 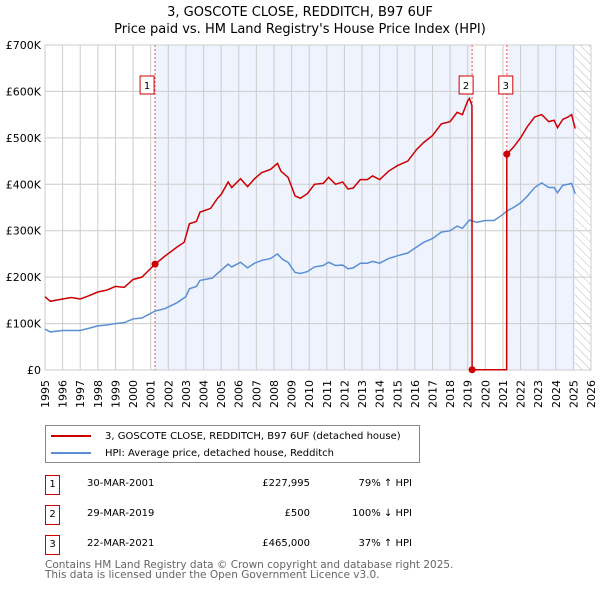 I want to click on sale-marker-label: 3, so click(x=506, y=86).